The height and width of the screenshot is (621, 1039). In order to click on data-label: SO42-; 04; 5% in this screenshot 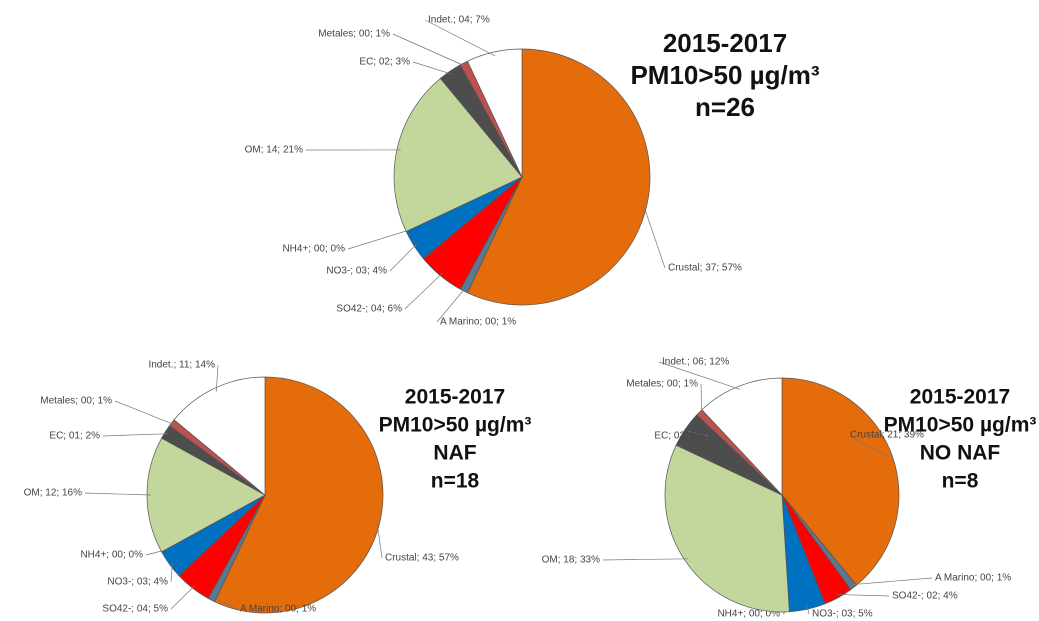, I will do `click(135, 609)`.